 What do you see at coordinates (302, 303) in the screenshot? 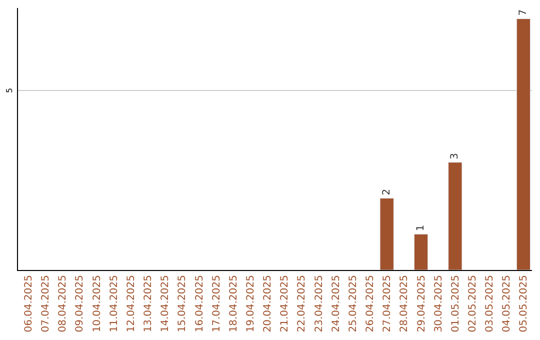
I see `x-tick-label: 22.04.2025` at bounding box center [302, 303].